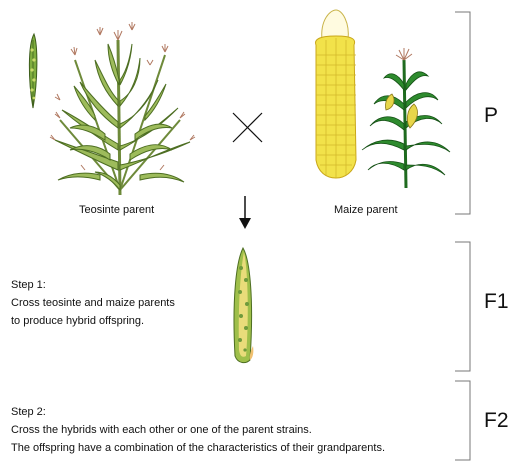 The width and height of the screenshot is (520, 469). I want to click on step1-line1: Cross teosinte and maize parents, so click(93, 303).